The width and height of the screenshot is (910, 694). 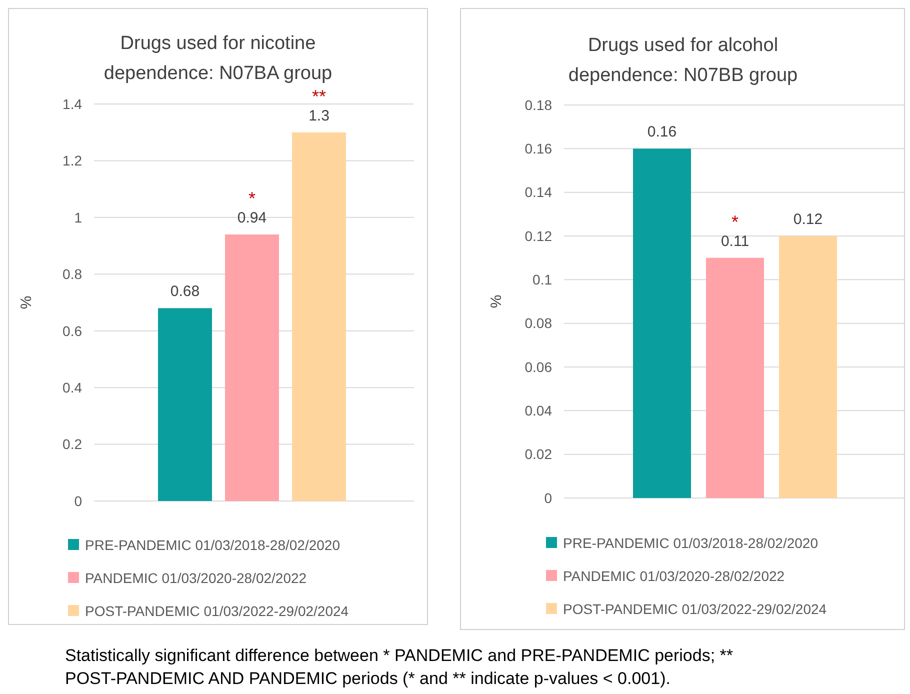 I want to click on y-tick-label: 0.1, so click(x=542, y=280).